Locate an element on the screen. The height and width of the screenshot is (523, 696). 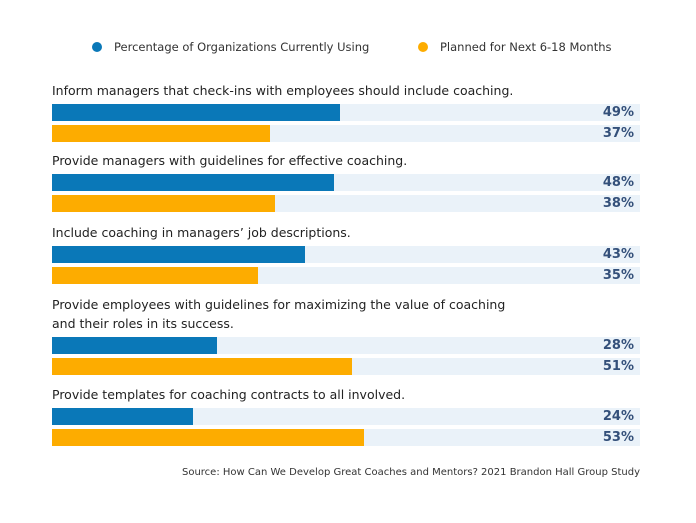
bar-track: 38% is located at coordinates (346, 203).